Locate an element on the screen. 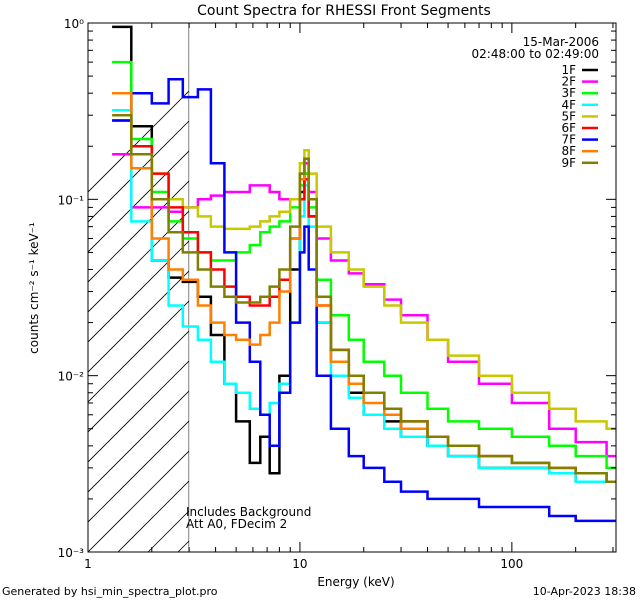 The image size is (640, 600). y-axis-label: counts cm⁻² s⁻¹ keV⁻¹ is located at coordinates (34, 288).